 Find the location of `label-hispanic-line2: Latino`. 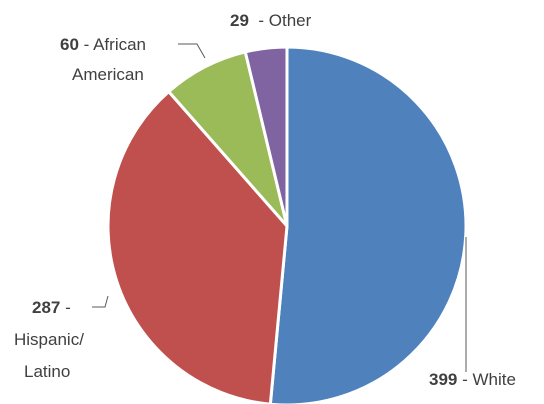

label-hispanic-line2: Latino is located at coordinates (47, 371).